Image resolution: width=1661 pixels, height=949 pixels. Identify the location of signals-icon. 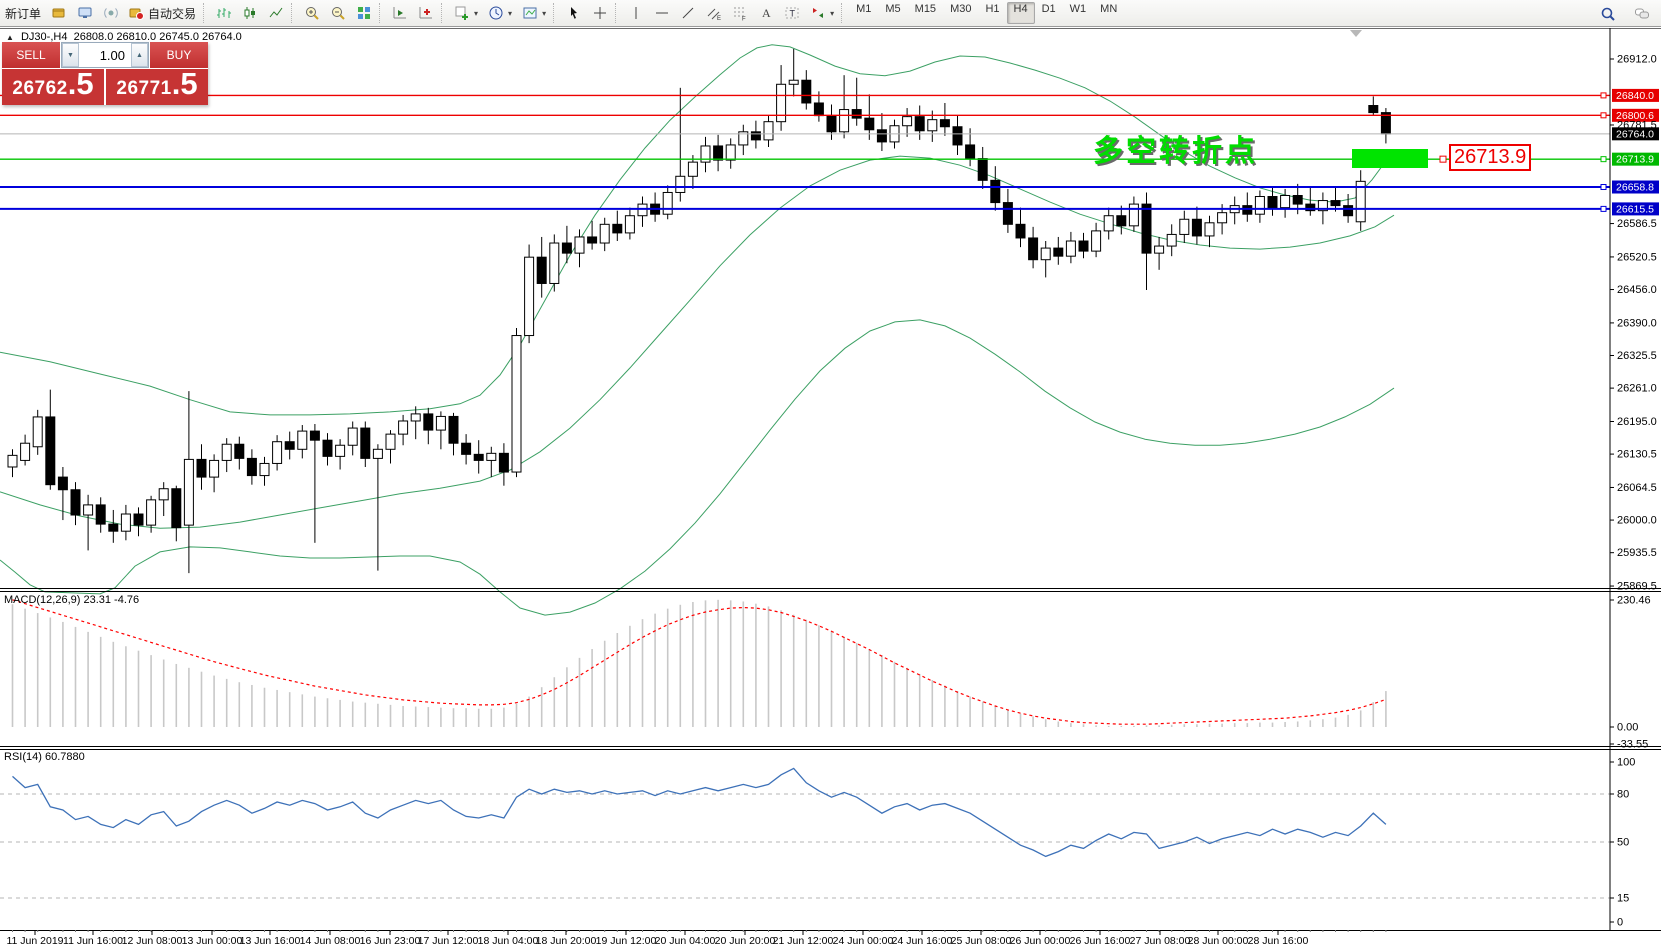
(111, 13).